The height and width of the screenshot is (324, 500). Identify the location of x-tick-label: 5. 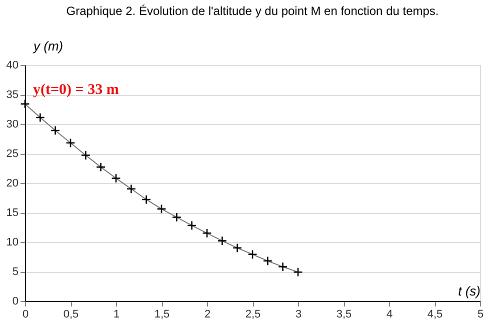
(480, 314).